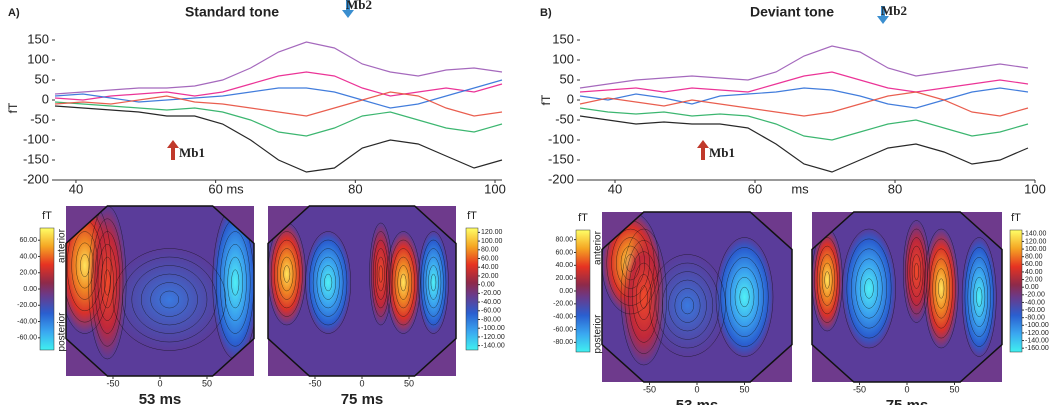 The width and height of the screenshot is (1050, 405). I want to click on x-tick-label: 50, so click(409, 383).